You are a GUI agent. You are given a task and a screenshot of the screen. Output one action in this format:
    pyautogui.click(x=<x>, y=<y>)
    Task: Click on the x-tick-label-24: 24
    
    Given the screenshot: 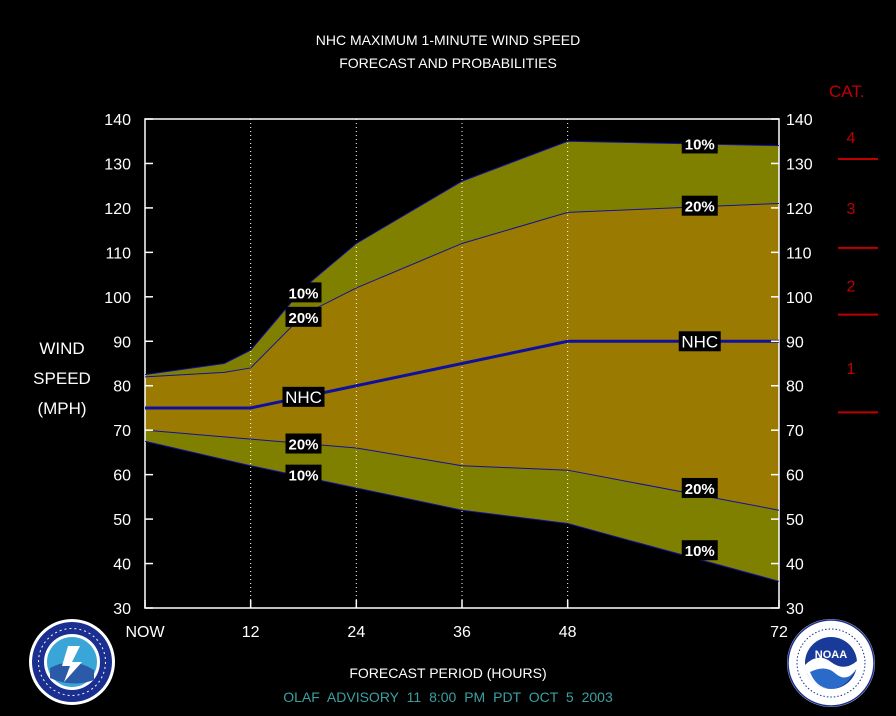 What is the action you would take?
    pyautogui.click(x=356, y=632)
    